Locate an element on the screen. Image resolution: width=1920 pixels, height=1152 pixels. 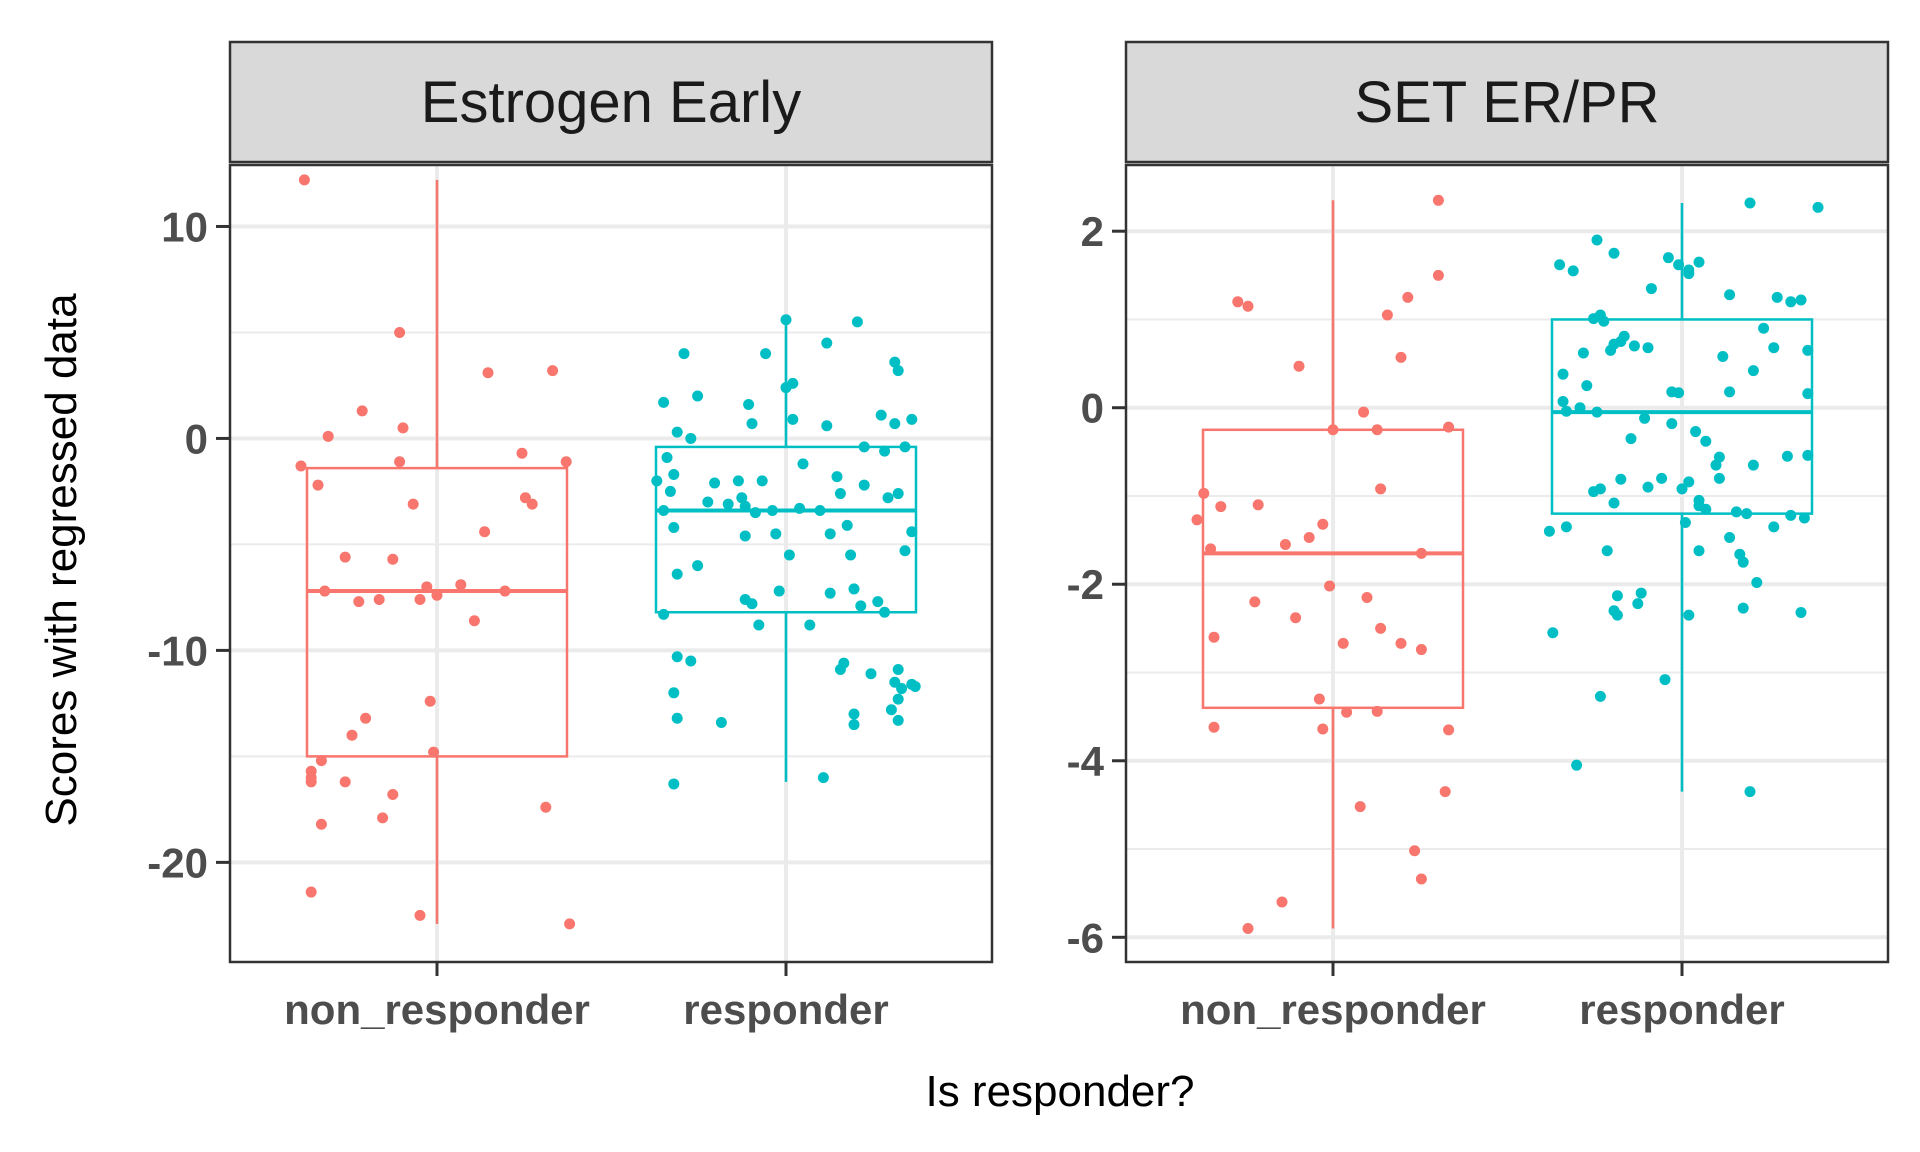
box-responder is located at coordinates (1682, 416).